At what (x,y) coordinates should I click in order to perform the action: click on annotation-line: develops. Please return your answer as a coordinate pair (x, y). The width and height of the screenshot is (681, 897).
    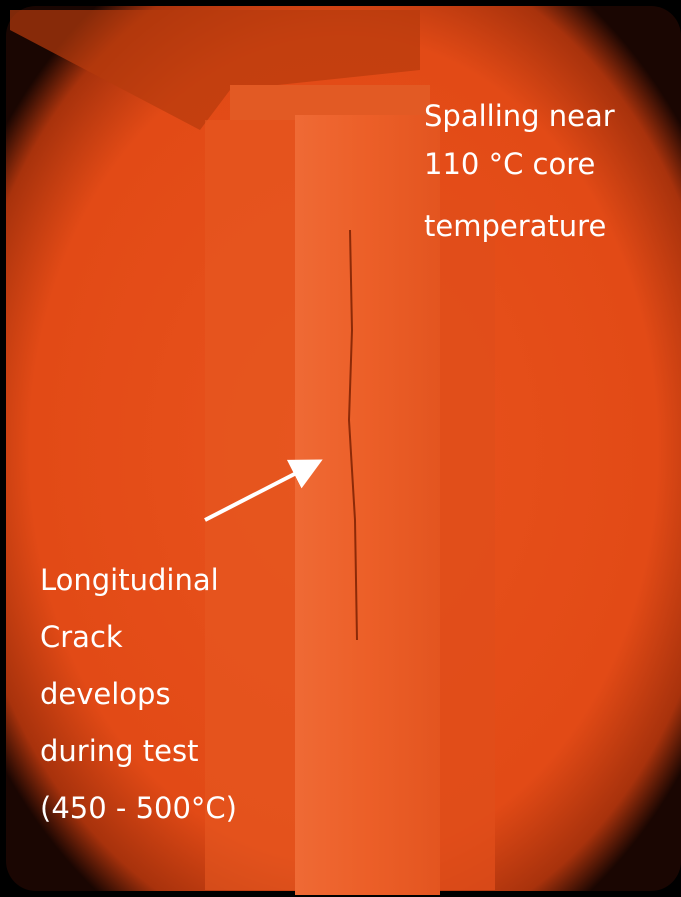
    Looking at the image, I should click on (105, 694).